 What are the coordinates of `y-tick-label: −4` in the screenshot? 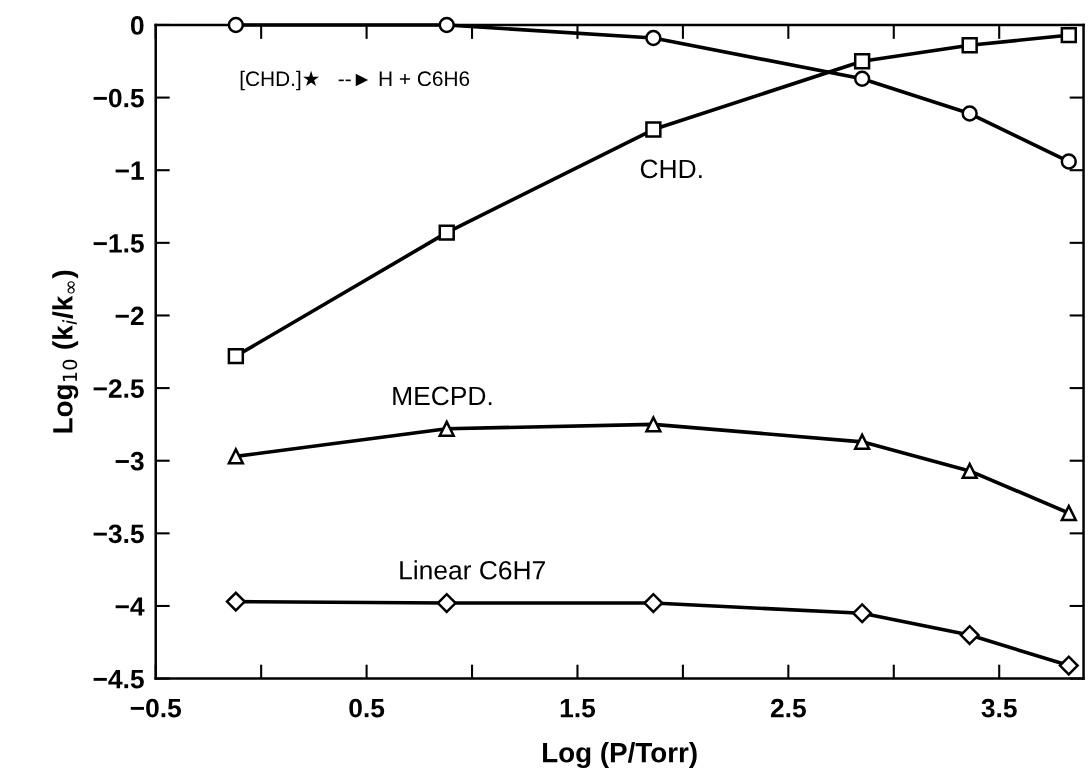 It's located at (130, 606).